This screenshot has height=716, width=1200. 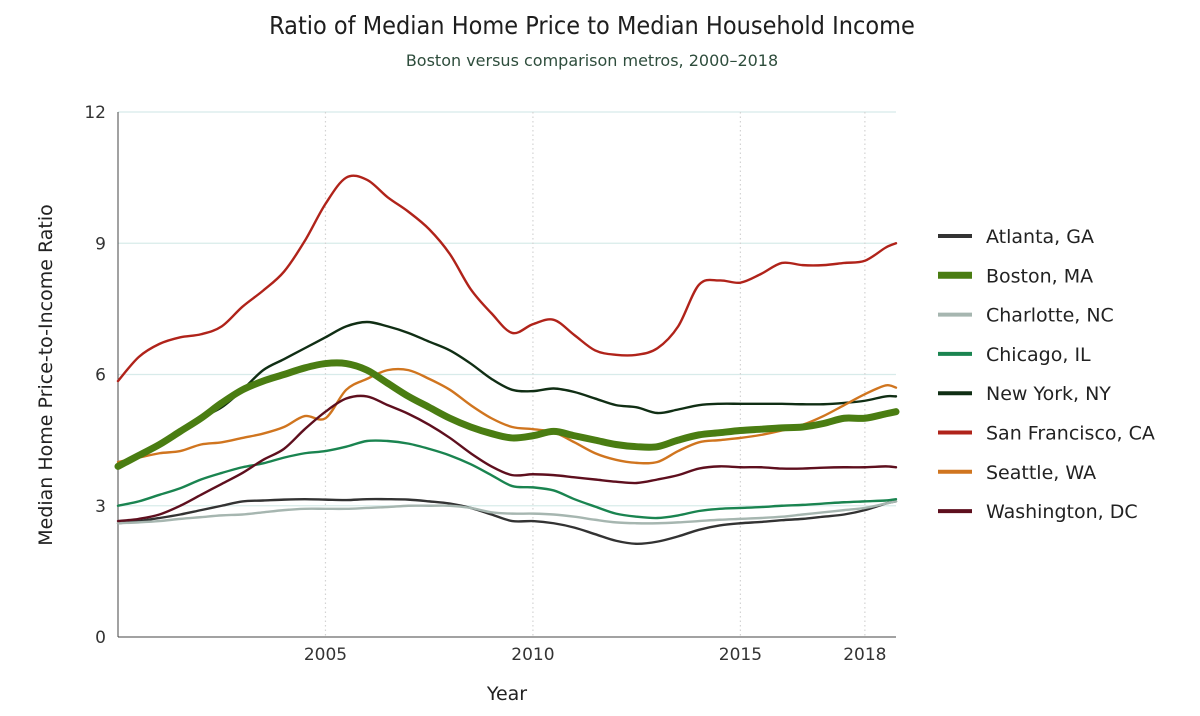 I want to click on legend-item: Charlotte, NC, so click(x=1026, y=316).